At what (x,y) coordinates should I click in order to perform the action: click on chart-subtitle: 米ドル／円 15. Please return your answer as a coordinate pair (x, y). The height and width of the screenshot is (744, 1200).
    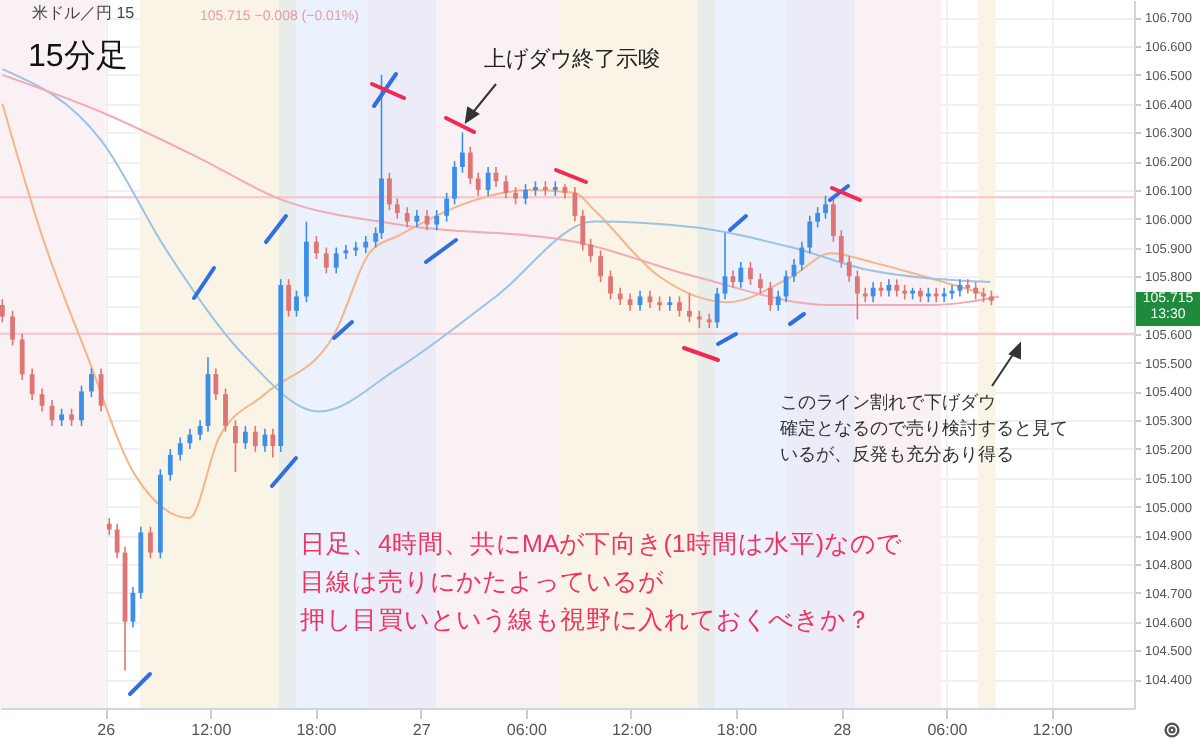
    Looking at the image, I should click on (84, 13).